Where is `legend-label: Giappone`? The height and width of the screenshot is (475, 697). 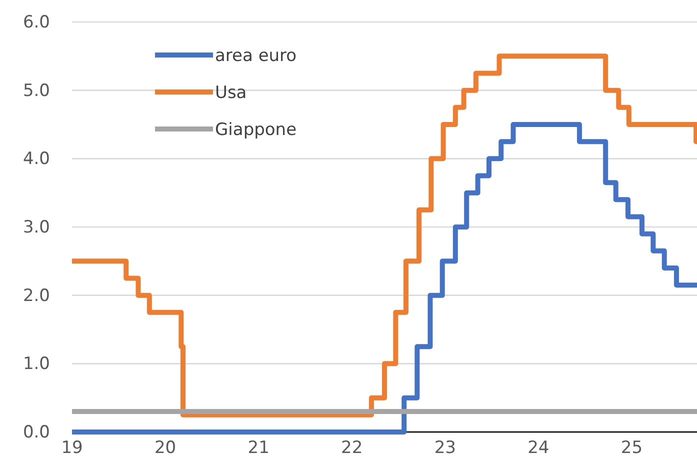
legend-label: Giappone is located at coordinates (256, 130).